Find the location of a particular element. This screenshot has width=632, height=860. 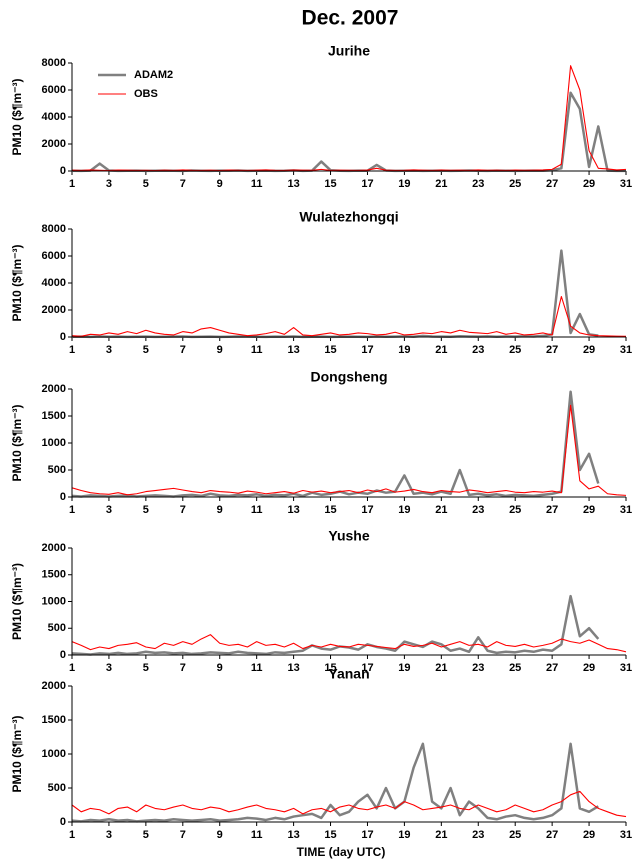

panel-title: Yanan is located at coordinates (348, 674).